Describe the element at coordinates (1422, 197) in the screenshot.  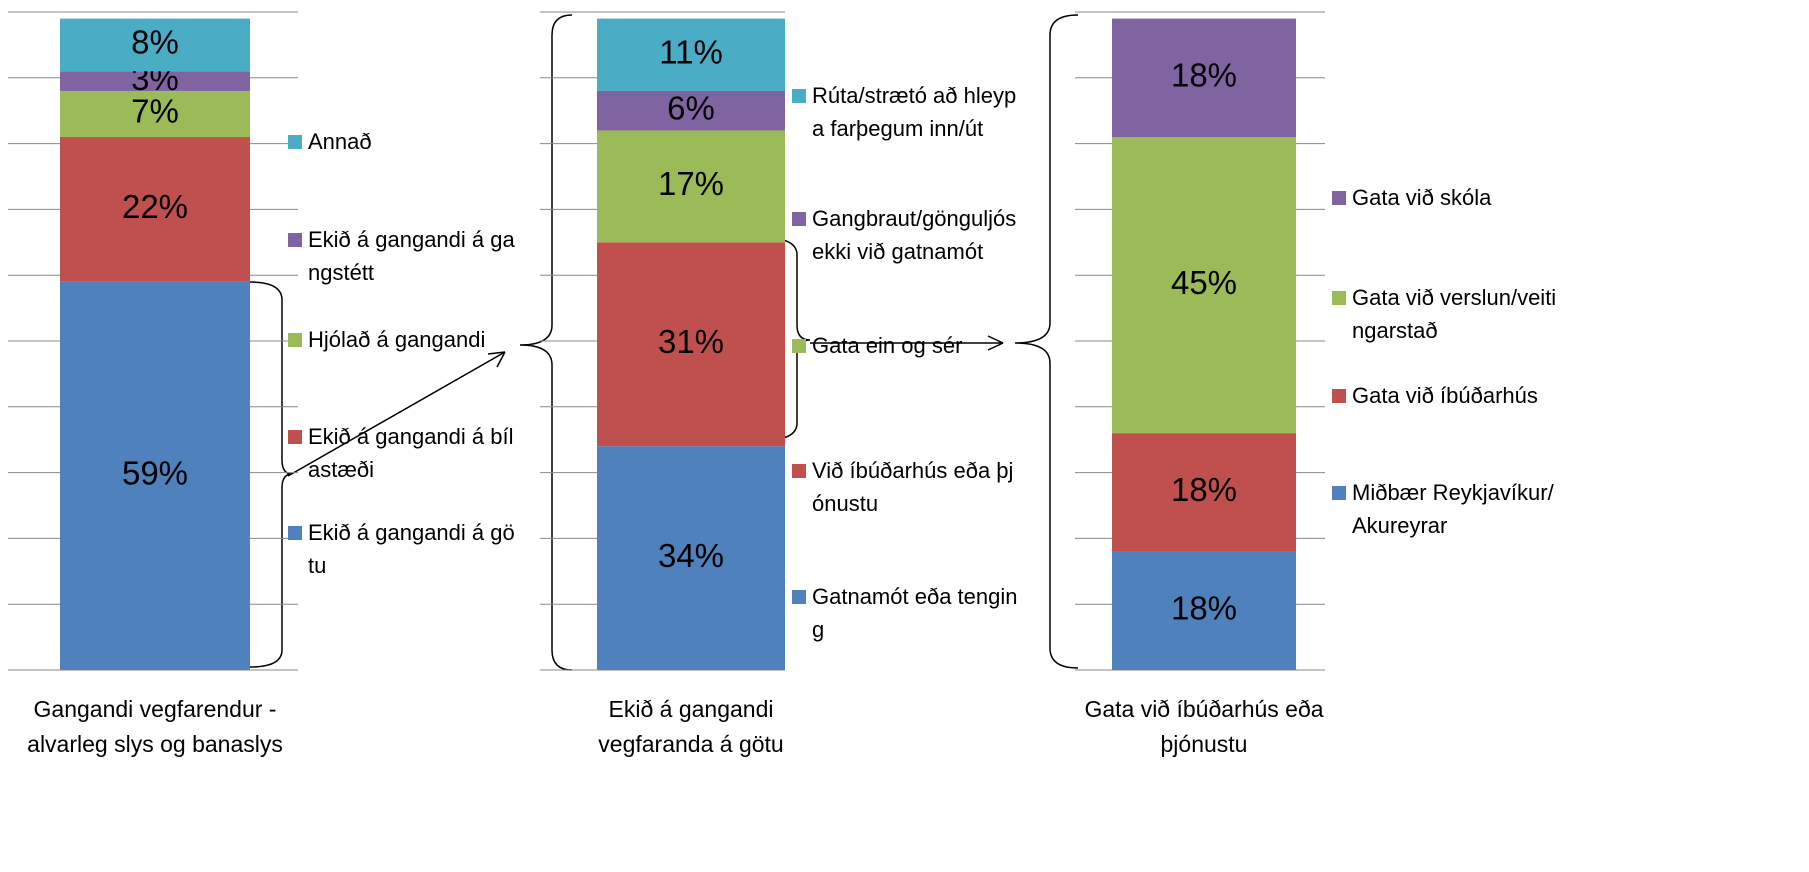
I see `legend-label: Gata við skóla` at that location.